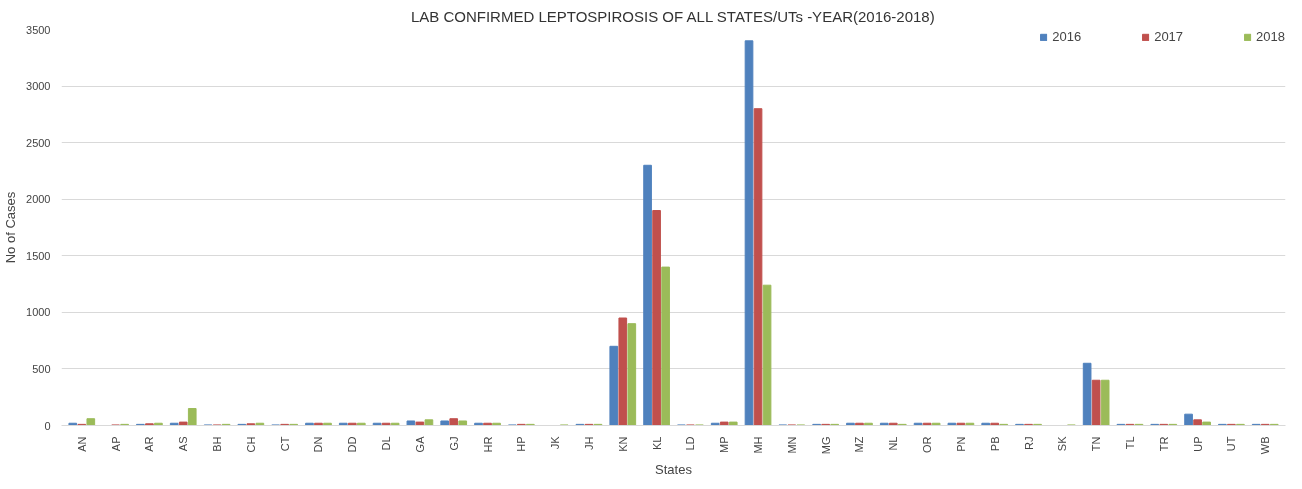  I want to click on x-tick-label: GJ, so click(453, 443).